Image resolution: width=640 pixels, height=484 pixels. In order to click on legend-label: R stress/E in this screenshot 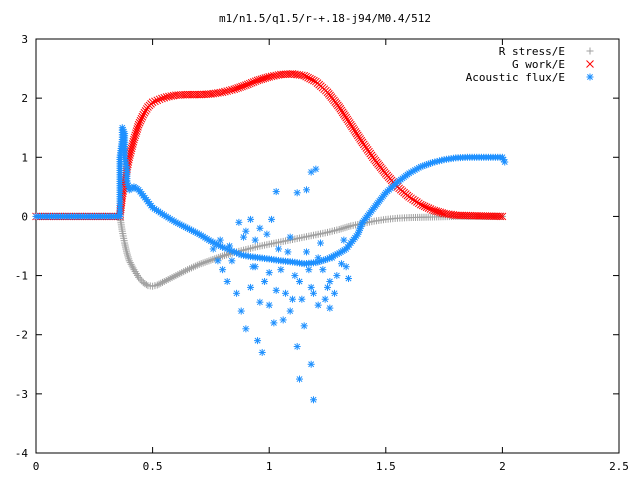, I will do `click(532, 51)`.